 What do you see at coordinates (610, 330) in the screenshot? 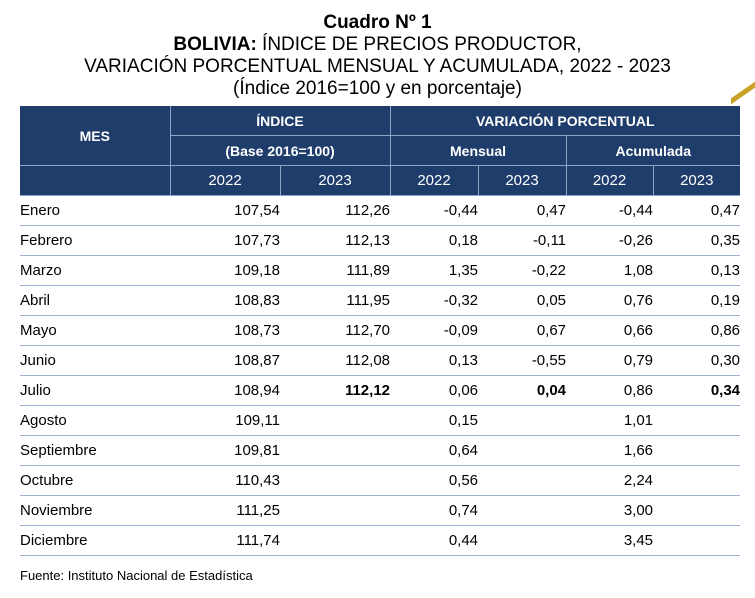
I see `value-cell: 0,66` at bounding box center [610, 330].